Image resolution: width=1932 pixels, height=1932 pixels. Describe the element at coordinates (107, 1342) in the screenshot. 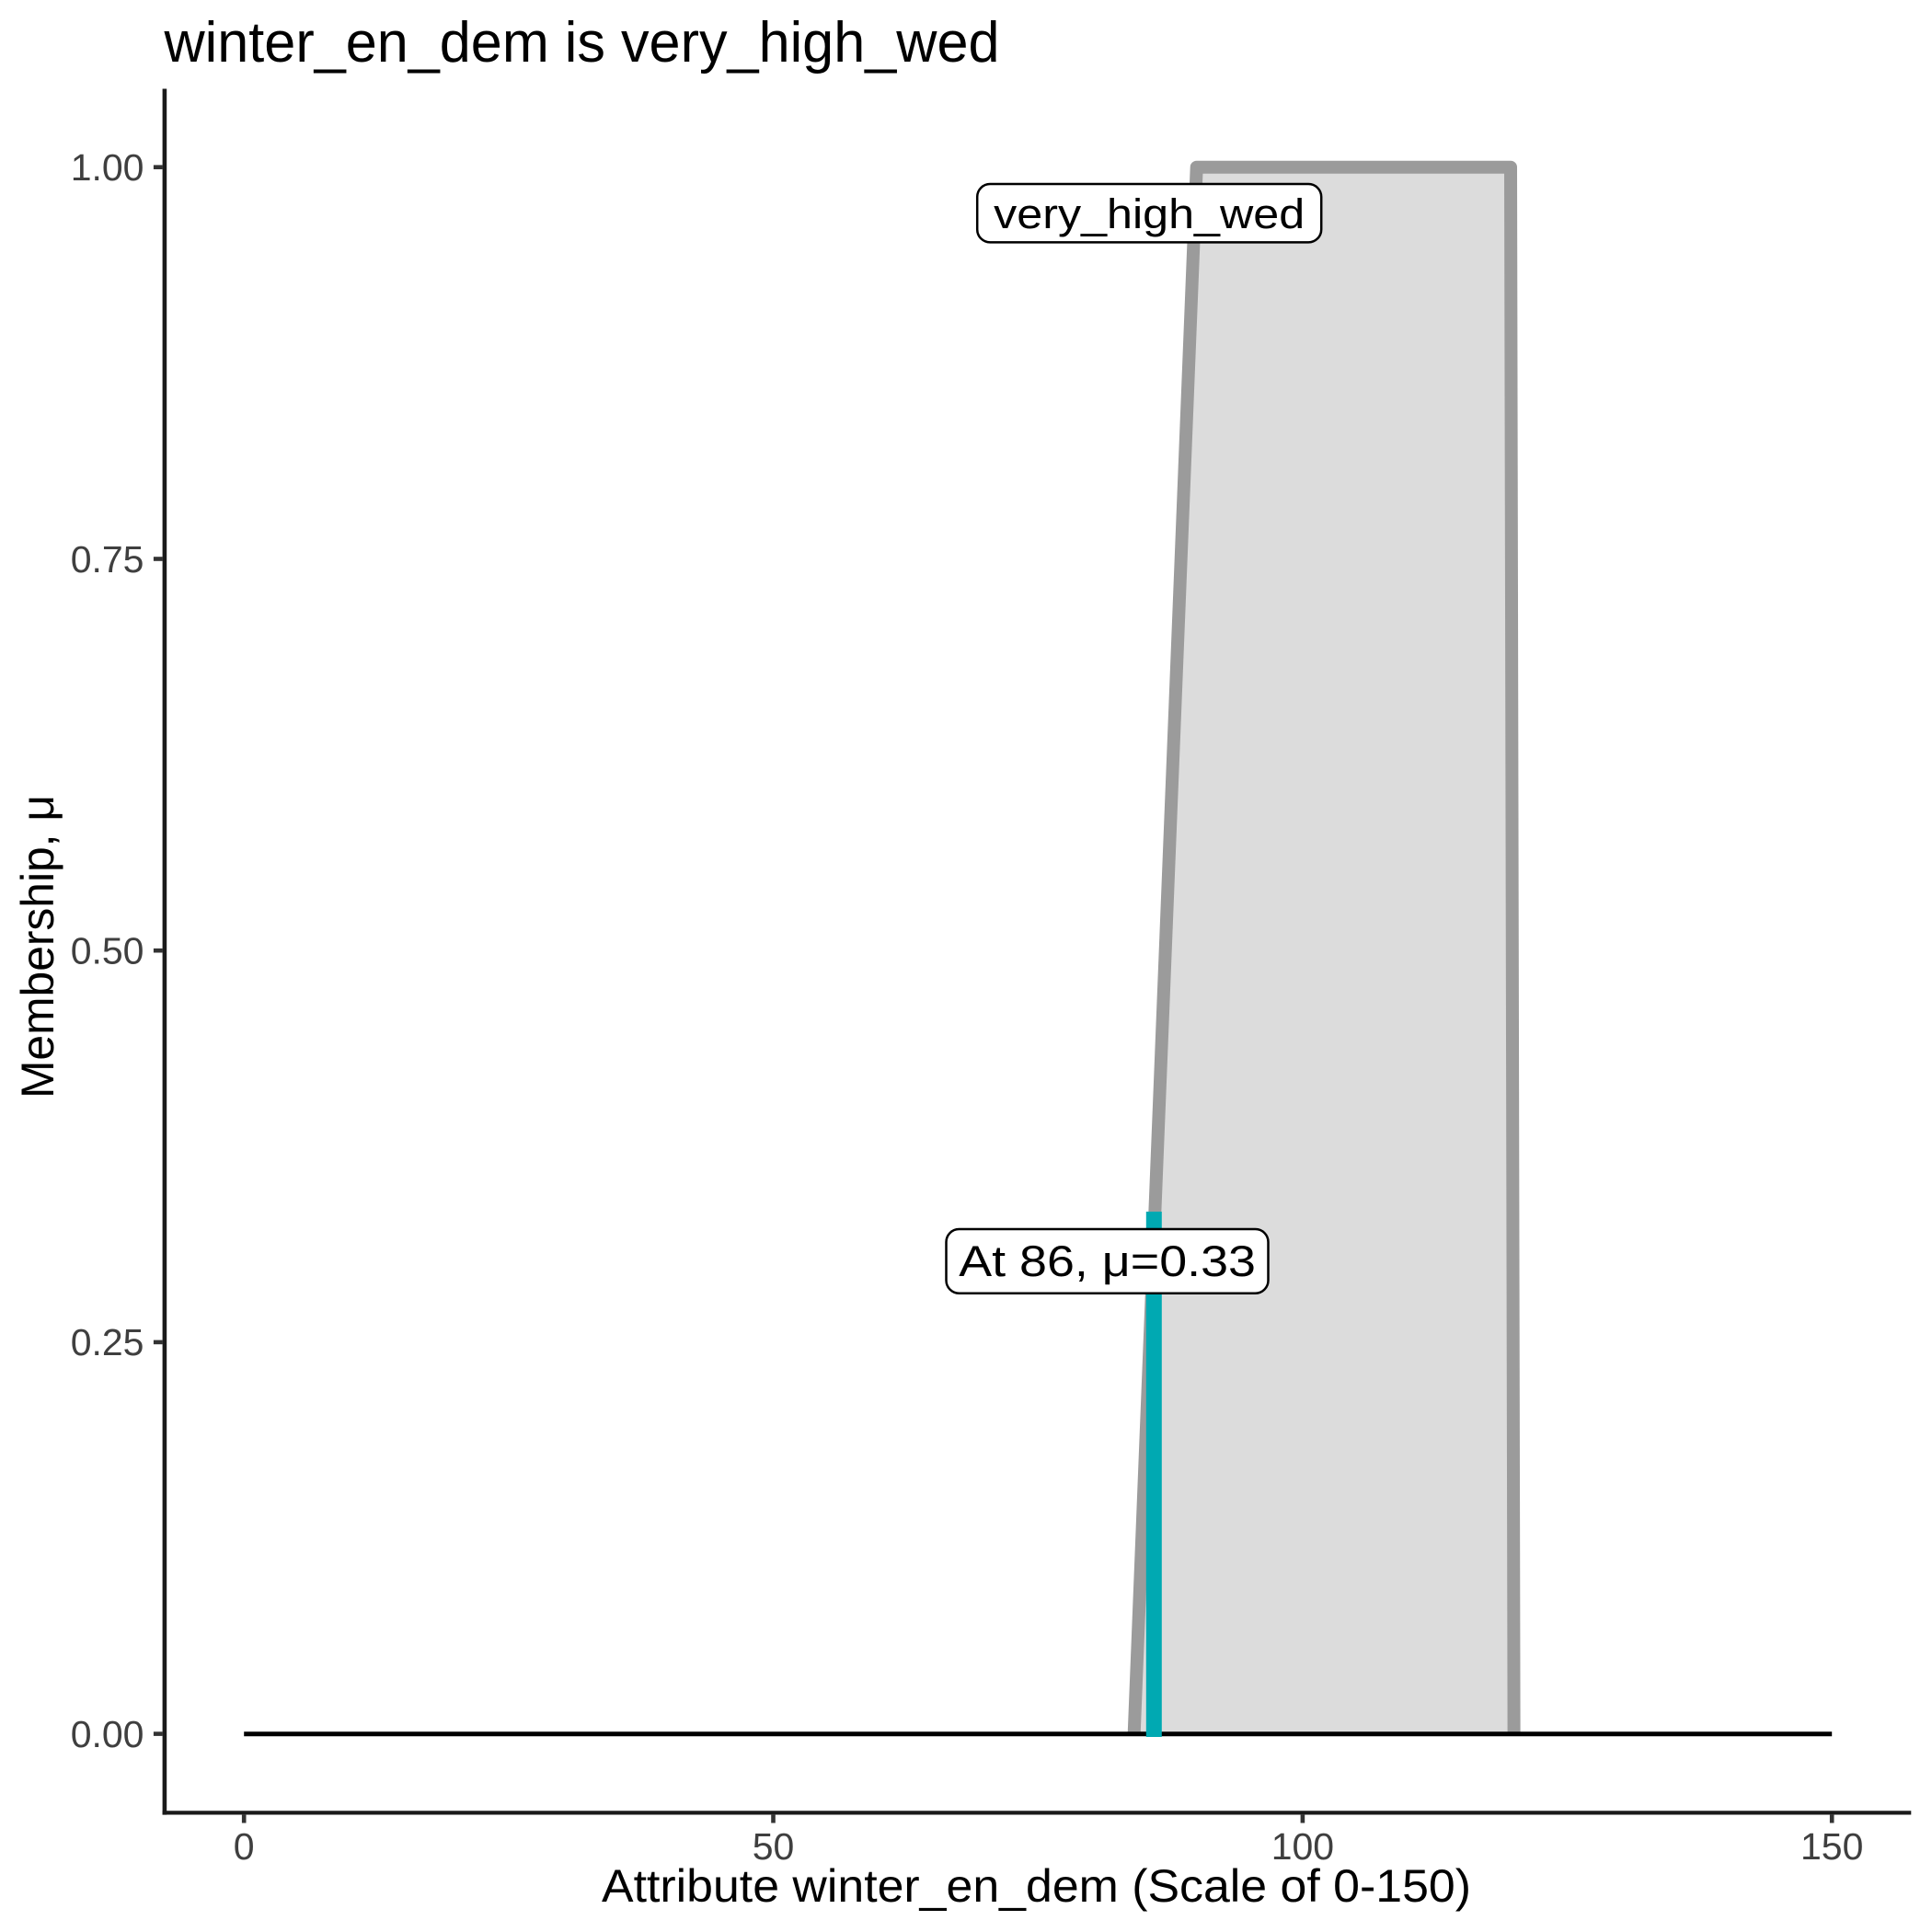

I see `svg-text: 0.25` at that location.